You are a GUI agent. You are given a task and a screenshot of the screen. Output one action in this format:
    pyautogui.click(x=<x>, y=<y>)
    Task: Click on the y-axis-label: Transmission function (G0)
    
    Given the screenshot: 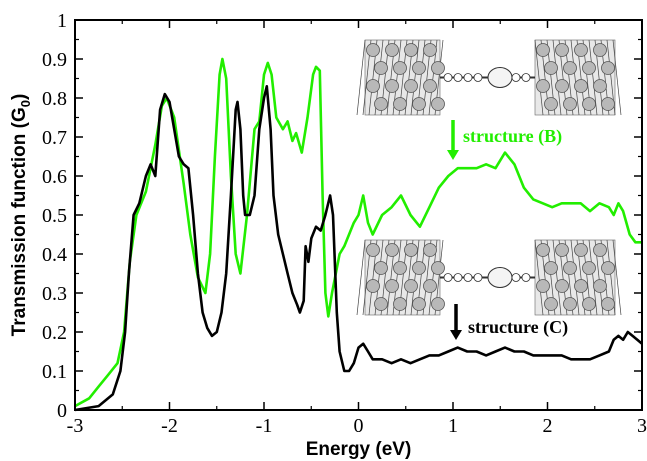 What is the action you would take?
    pyautogui.click(x=21, y=215)
    